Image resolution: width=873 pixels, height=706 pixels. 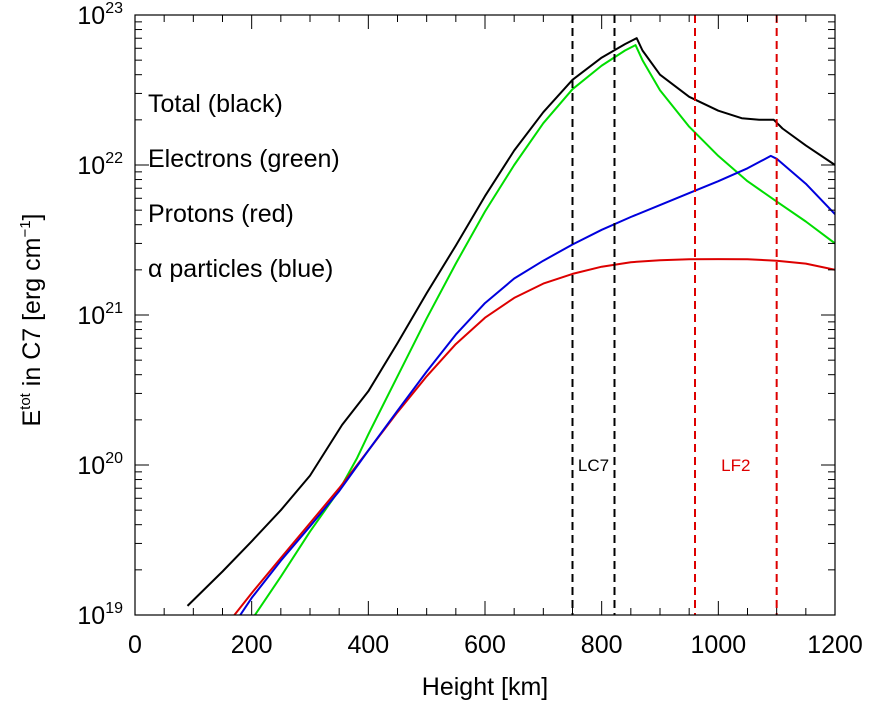 I want to click on x-tick-label: 1000, so click(x=719, y=645).